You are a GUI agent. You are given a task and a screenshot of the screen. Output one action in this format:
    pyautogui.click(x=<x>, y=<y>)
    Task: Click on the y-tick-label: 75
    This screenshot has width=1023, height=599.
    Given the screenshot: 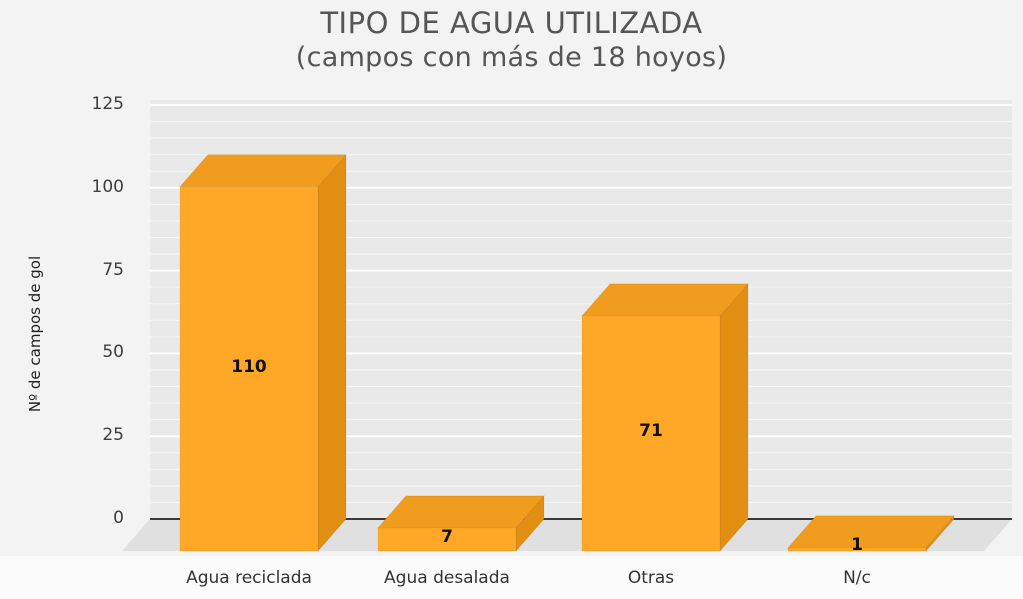 What is the action you would take?
    pyautogui.click(x=113, y=269)
    